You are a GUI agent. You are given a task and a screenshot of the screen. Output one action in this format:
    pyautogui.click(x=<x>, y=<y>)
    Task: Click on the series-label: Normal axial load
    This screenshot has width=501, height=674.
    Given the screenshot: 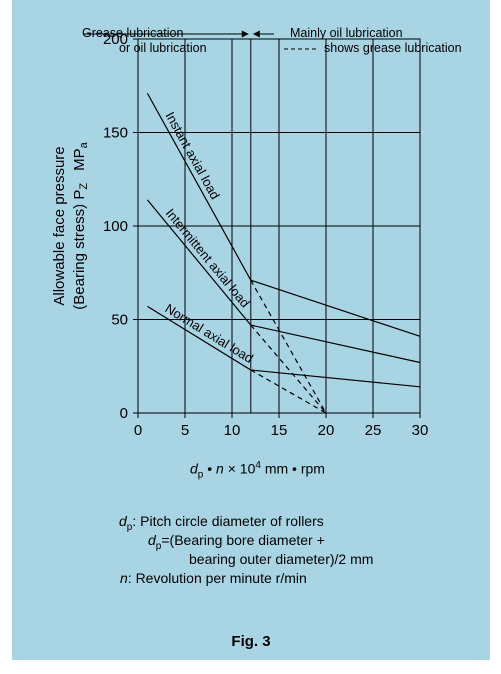 What is the action you would take?
    pyautogui.click(x=209, y=333)
    